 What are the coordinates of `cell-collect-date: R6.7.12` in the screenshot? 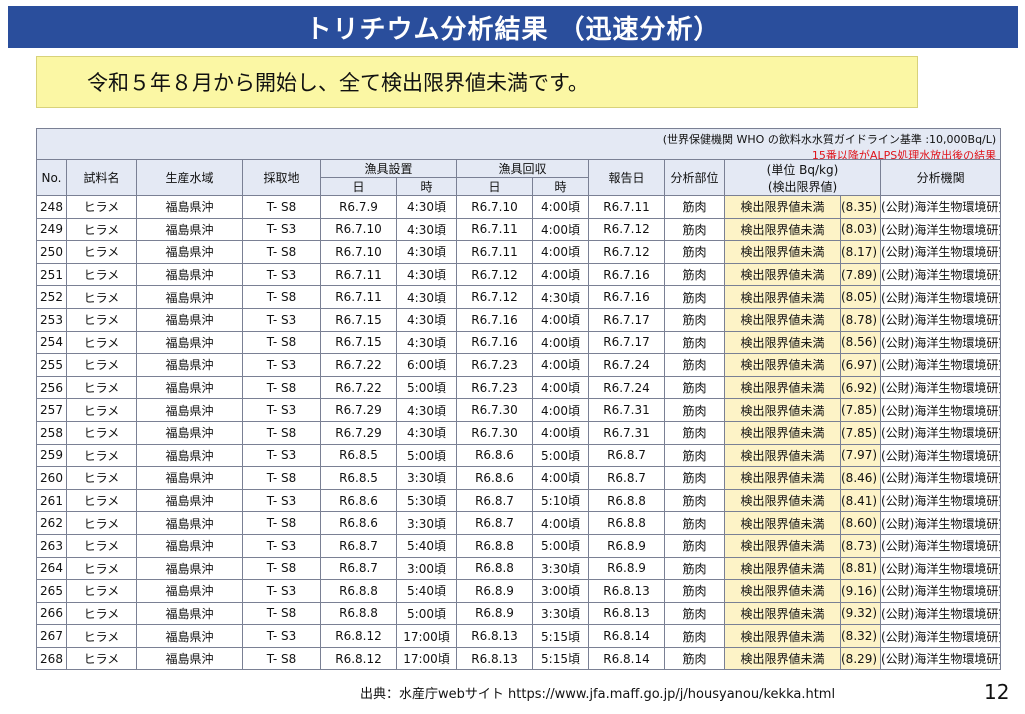 It's located at (494, 274).